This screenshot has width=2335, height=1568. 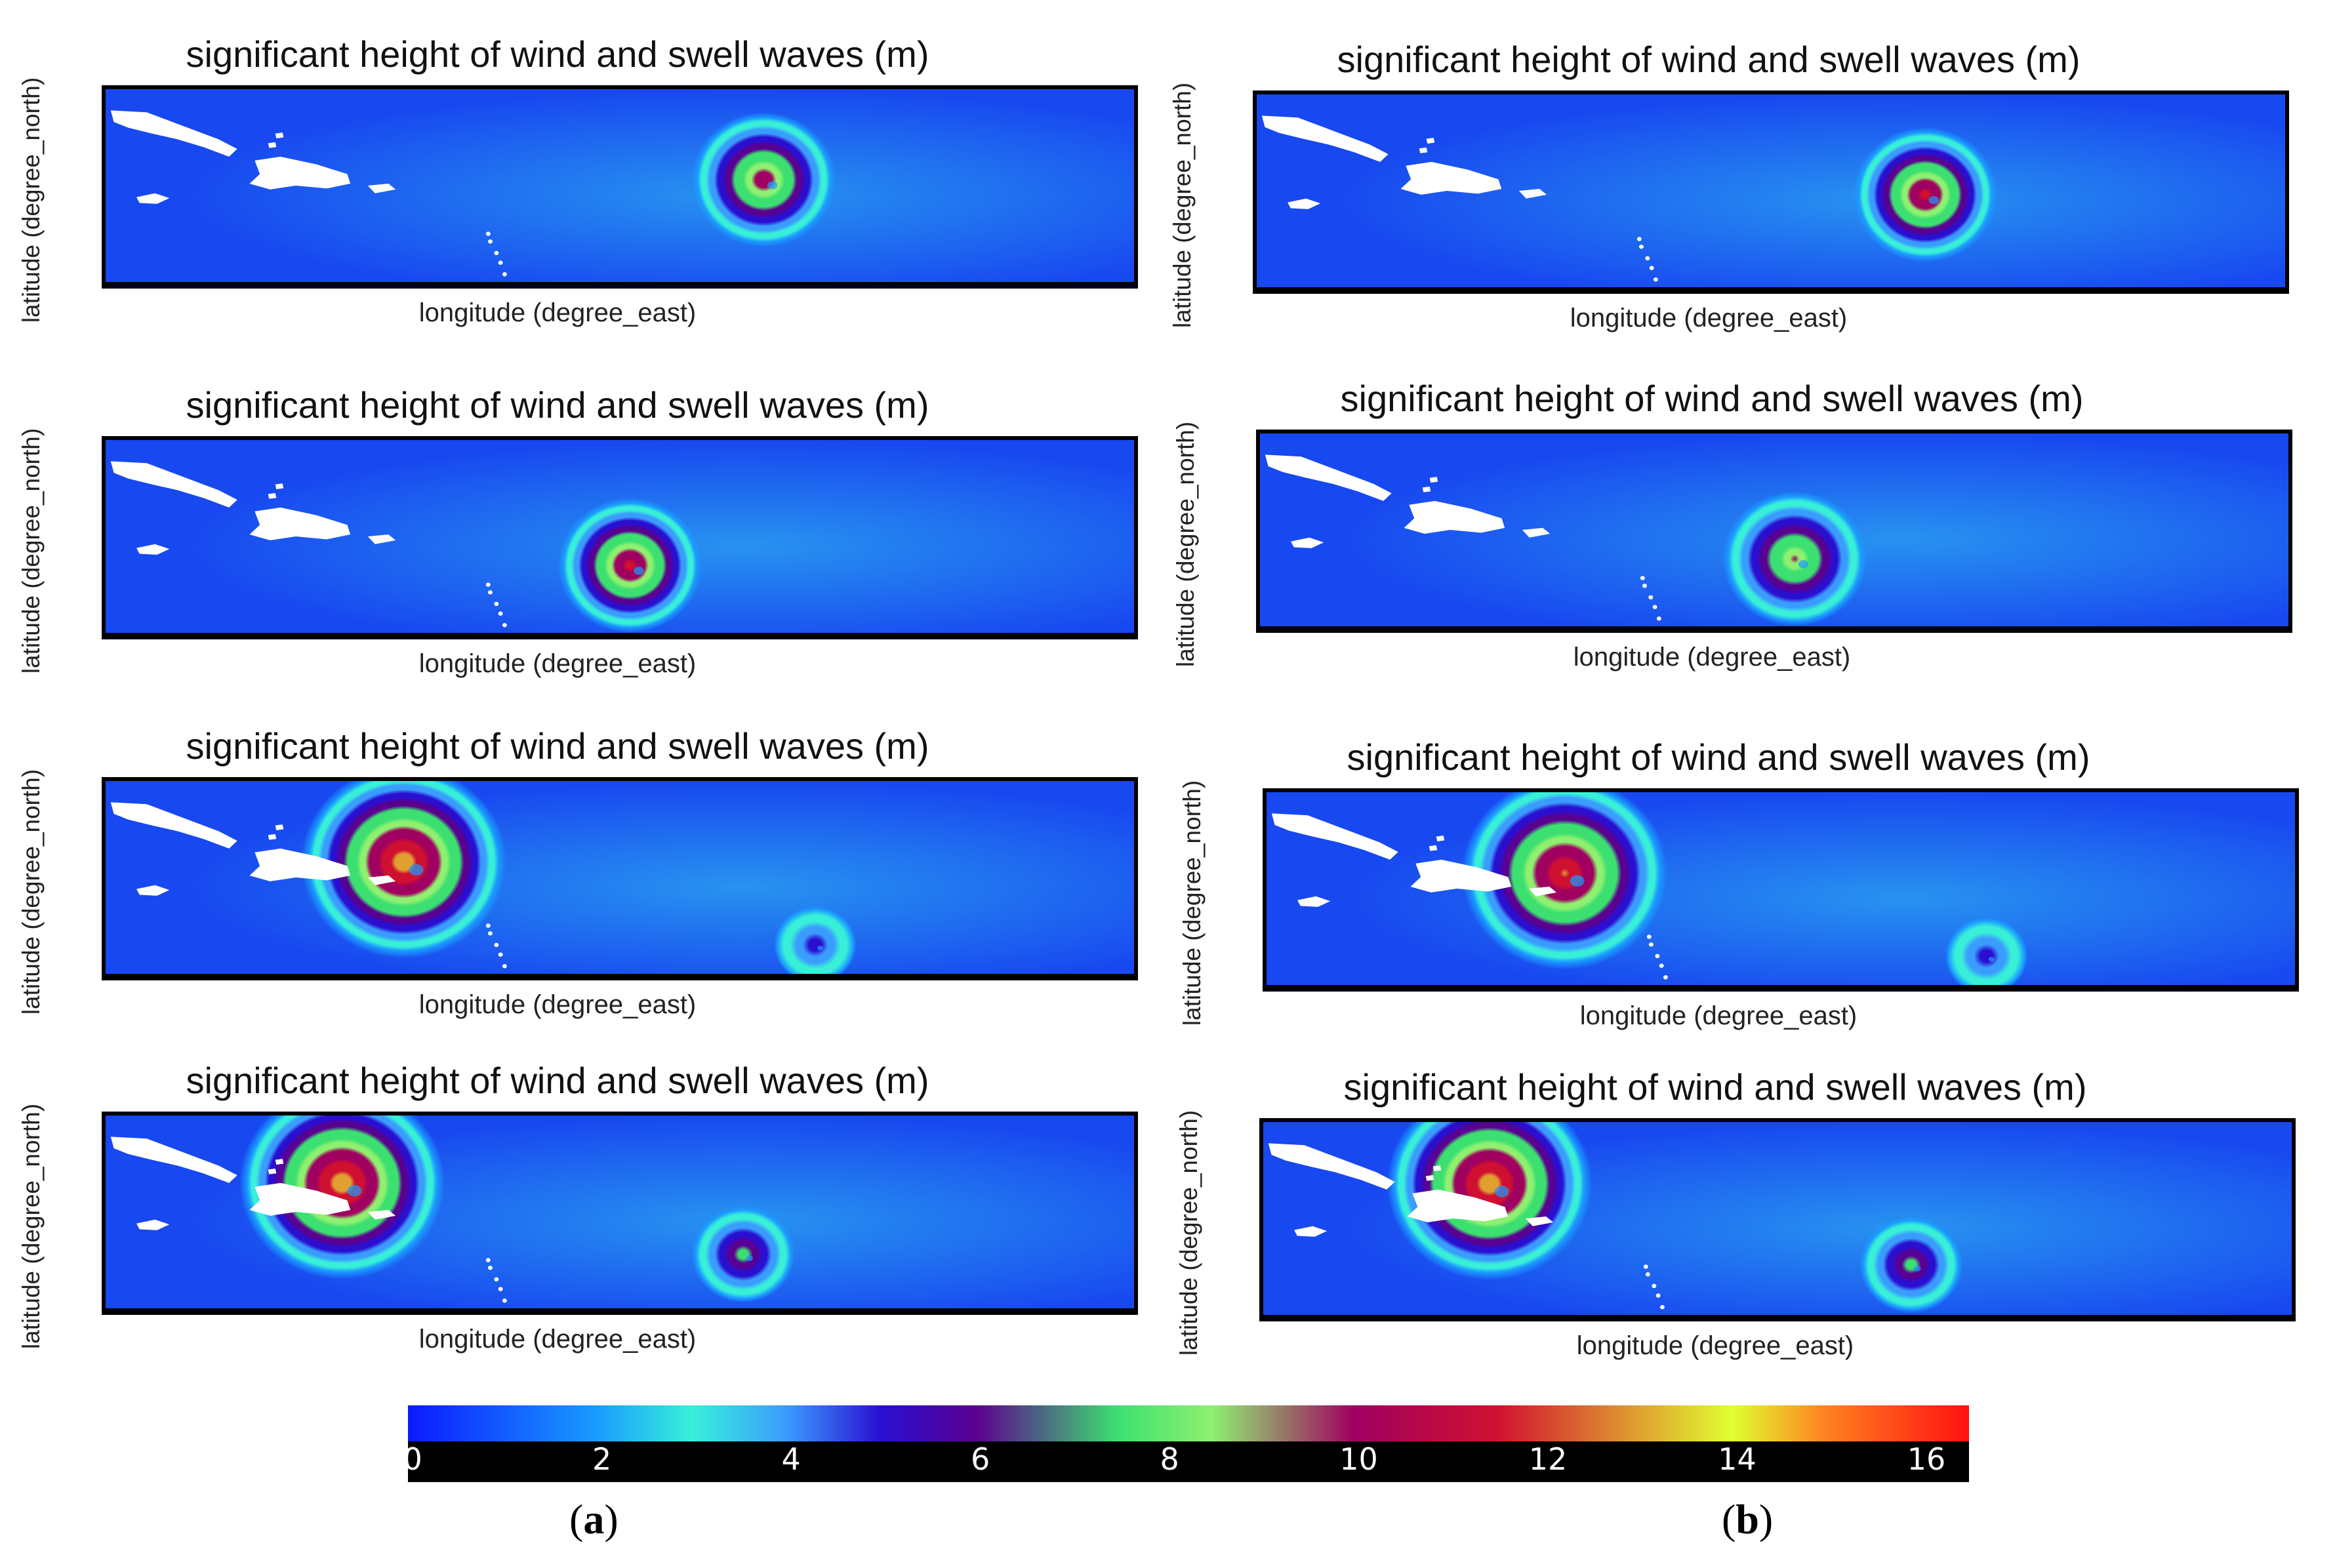 What do you see at coordinates (1169, 1459) in the screenshot?
I see `colorbar-tick-label: 8` at bounding box center [1169, 1459].